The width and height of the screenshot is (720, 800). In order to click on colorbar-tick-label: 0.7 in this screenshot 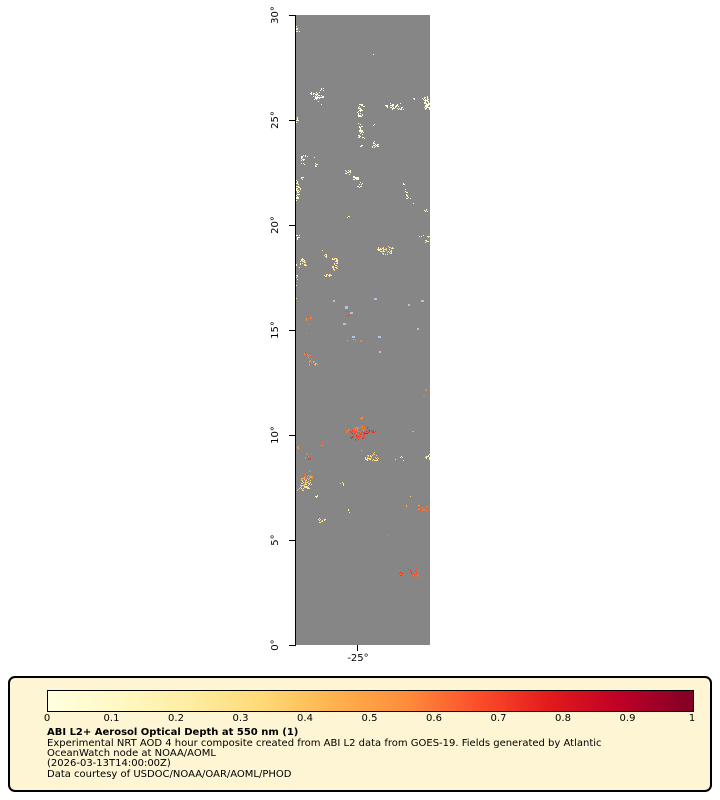, I will do `click(498, 718)`.